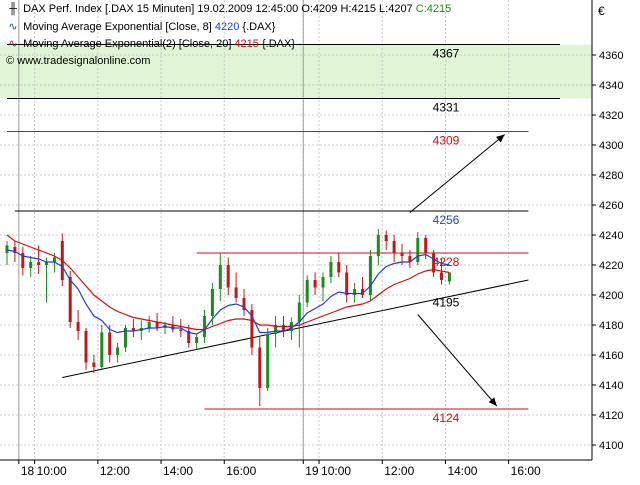 This screenshot has width=640, height=485. What do you see at coordinates (117, 27) in the screenshot?
I see `ema8-label: Moving Average Exponential [Close, 8]` at bounding box center [117, 27].